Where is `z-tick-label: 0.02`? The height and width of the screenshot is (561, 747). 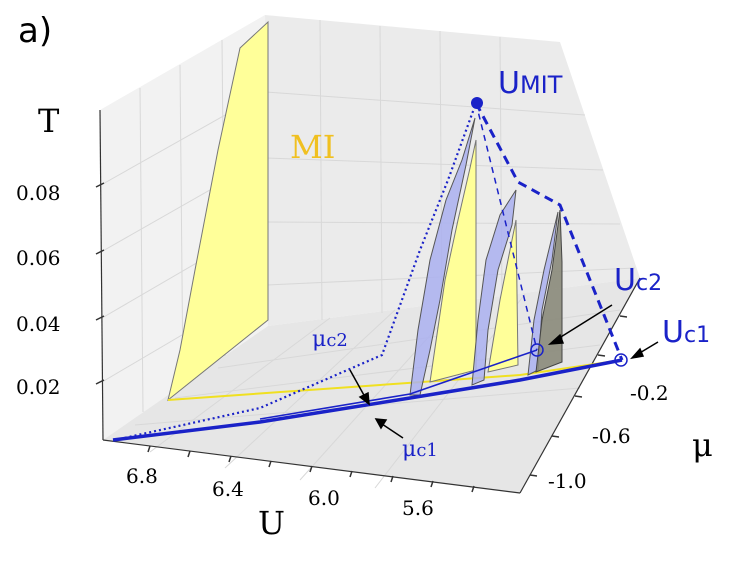 z-tick-label: 0.02 is located at coordinates (38, 387).